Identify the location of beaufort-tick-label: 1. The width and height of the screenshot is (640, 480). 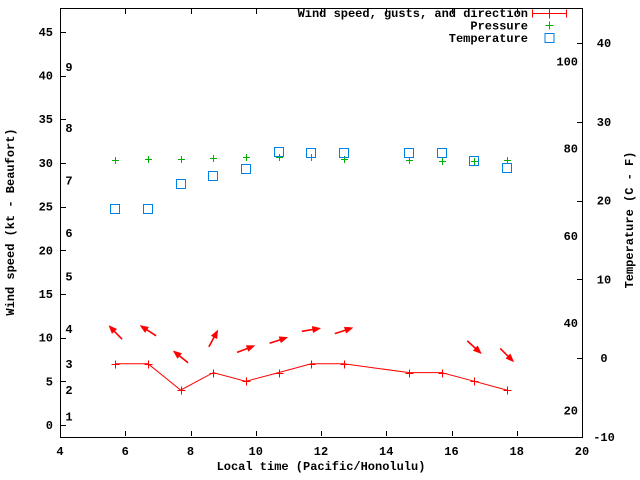
(68, 417).